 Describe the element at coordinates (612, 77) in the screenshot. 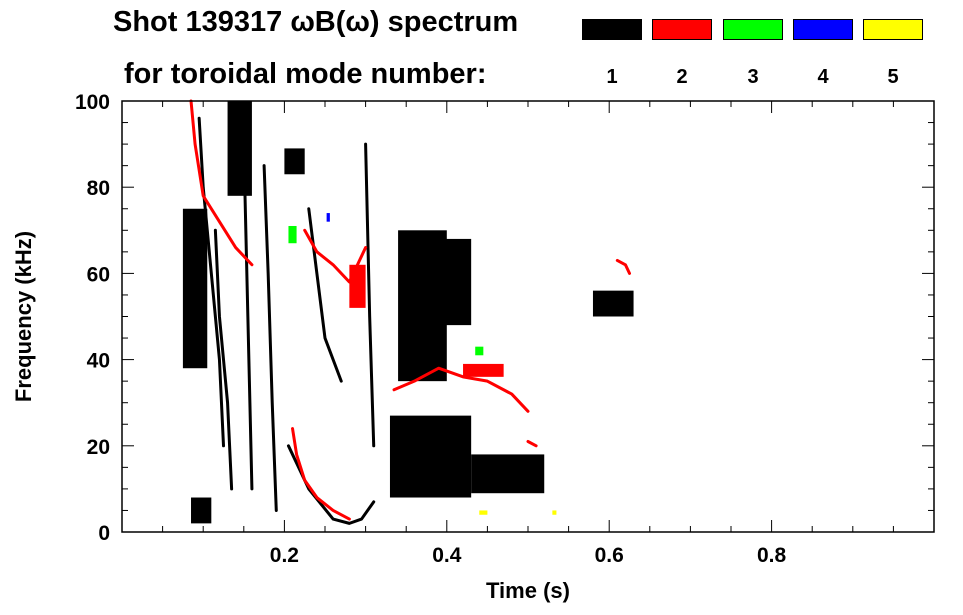

I see `legend-label-1: 1` at that location.